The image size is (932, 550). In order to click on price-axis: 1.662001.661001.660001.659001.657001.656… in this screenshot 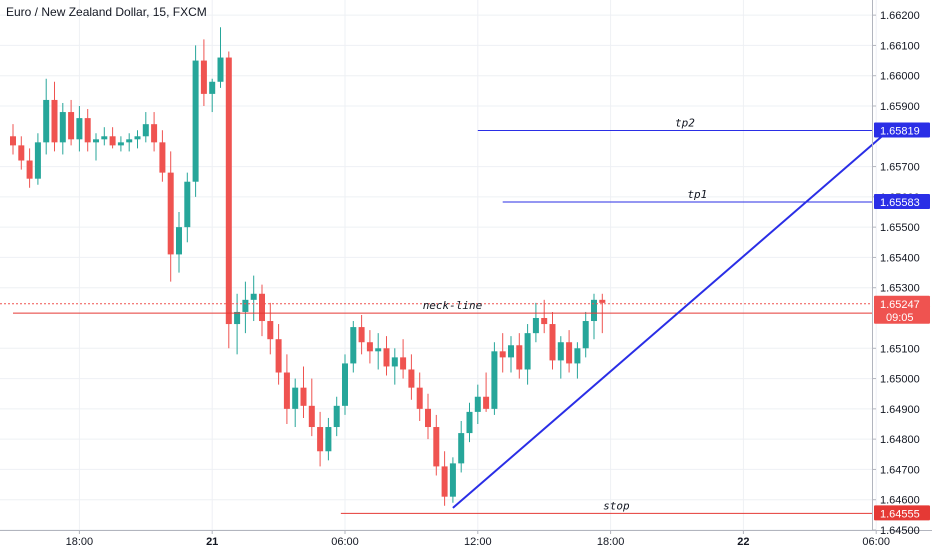, I will do `click(896, 273)`.